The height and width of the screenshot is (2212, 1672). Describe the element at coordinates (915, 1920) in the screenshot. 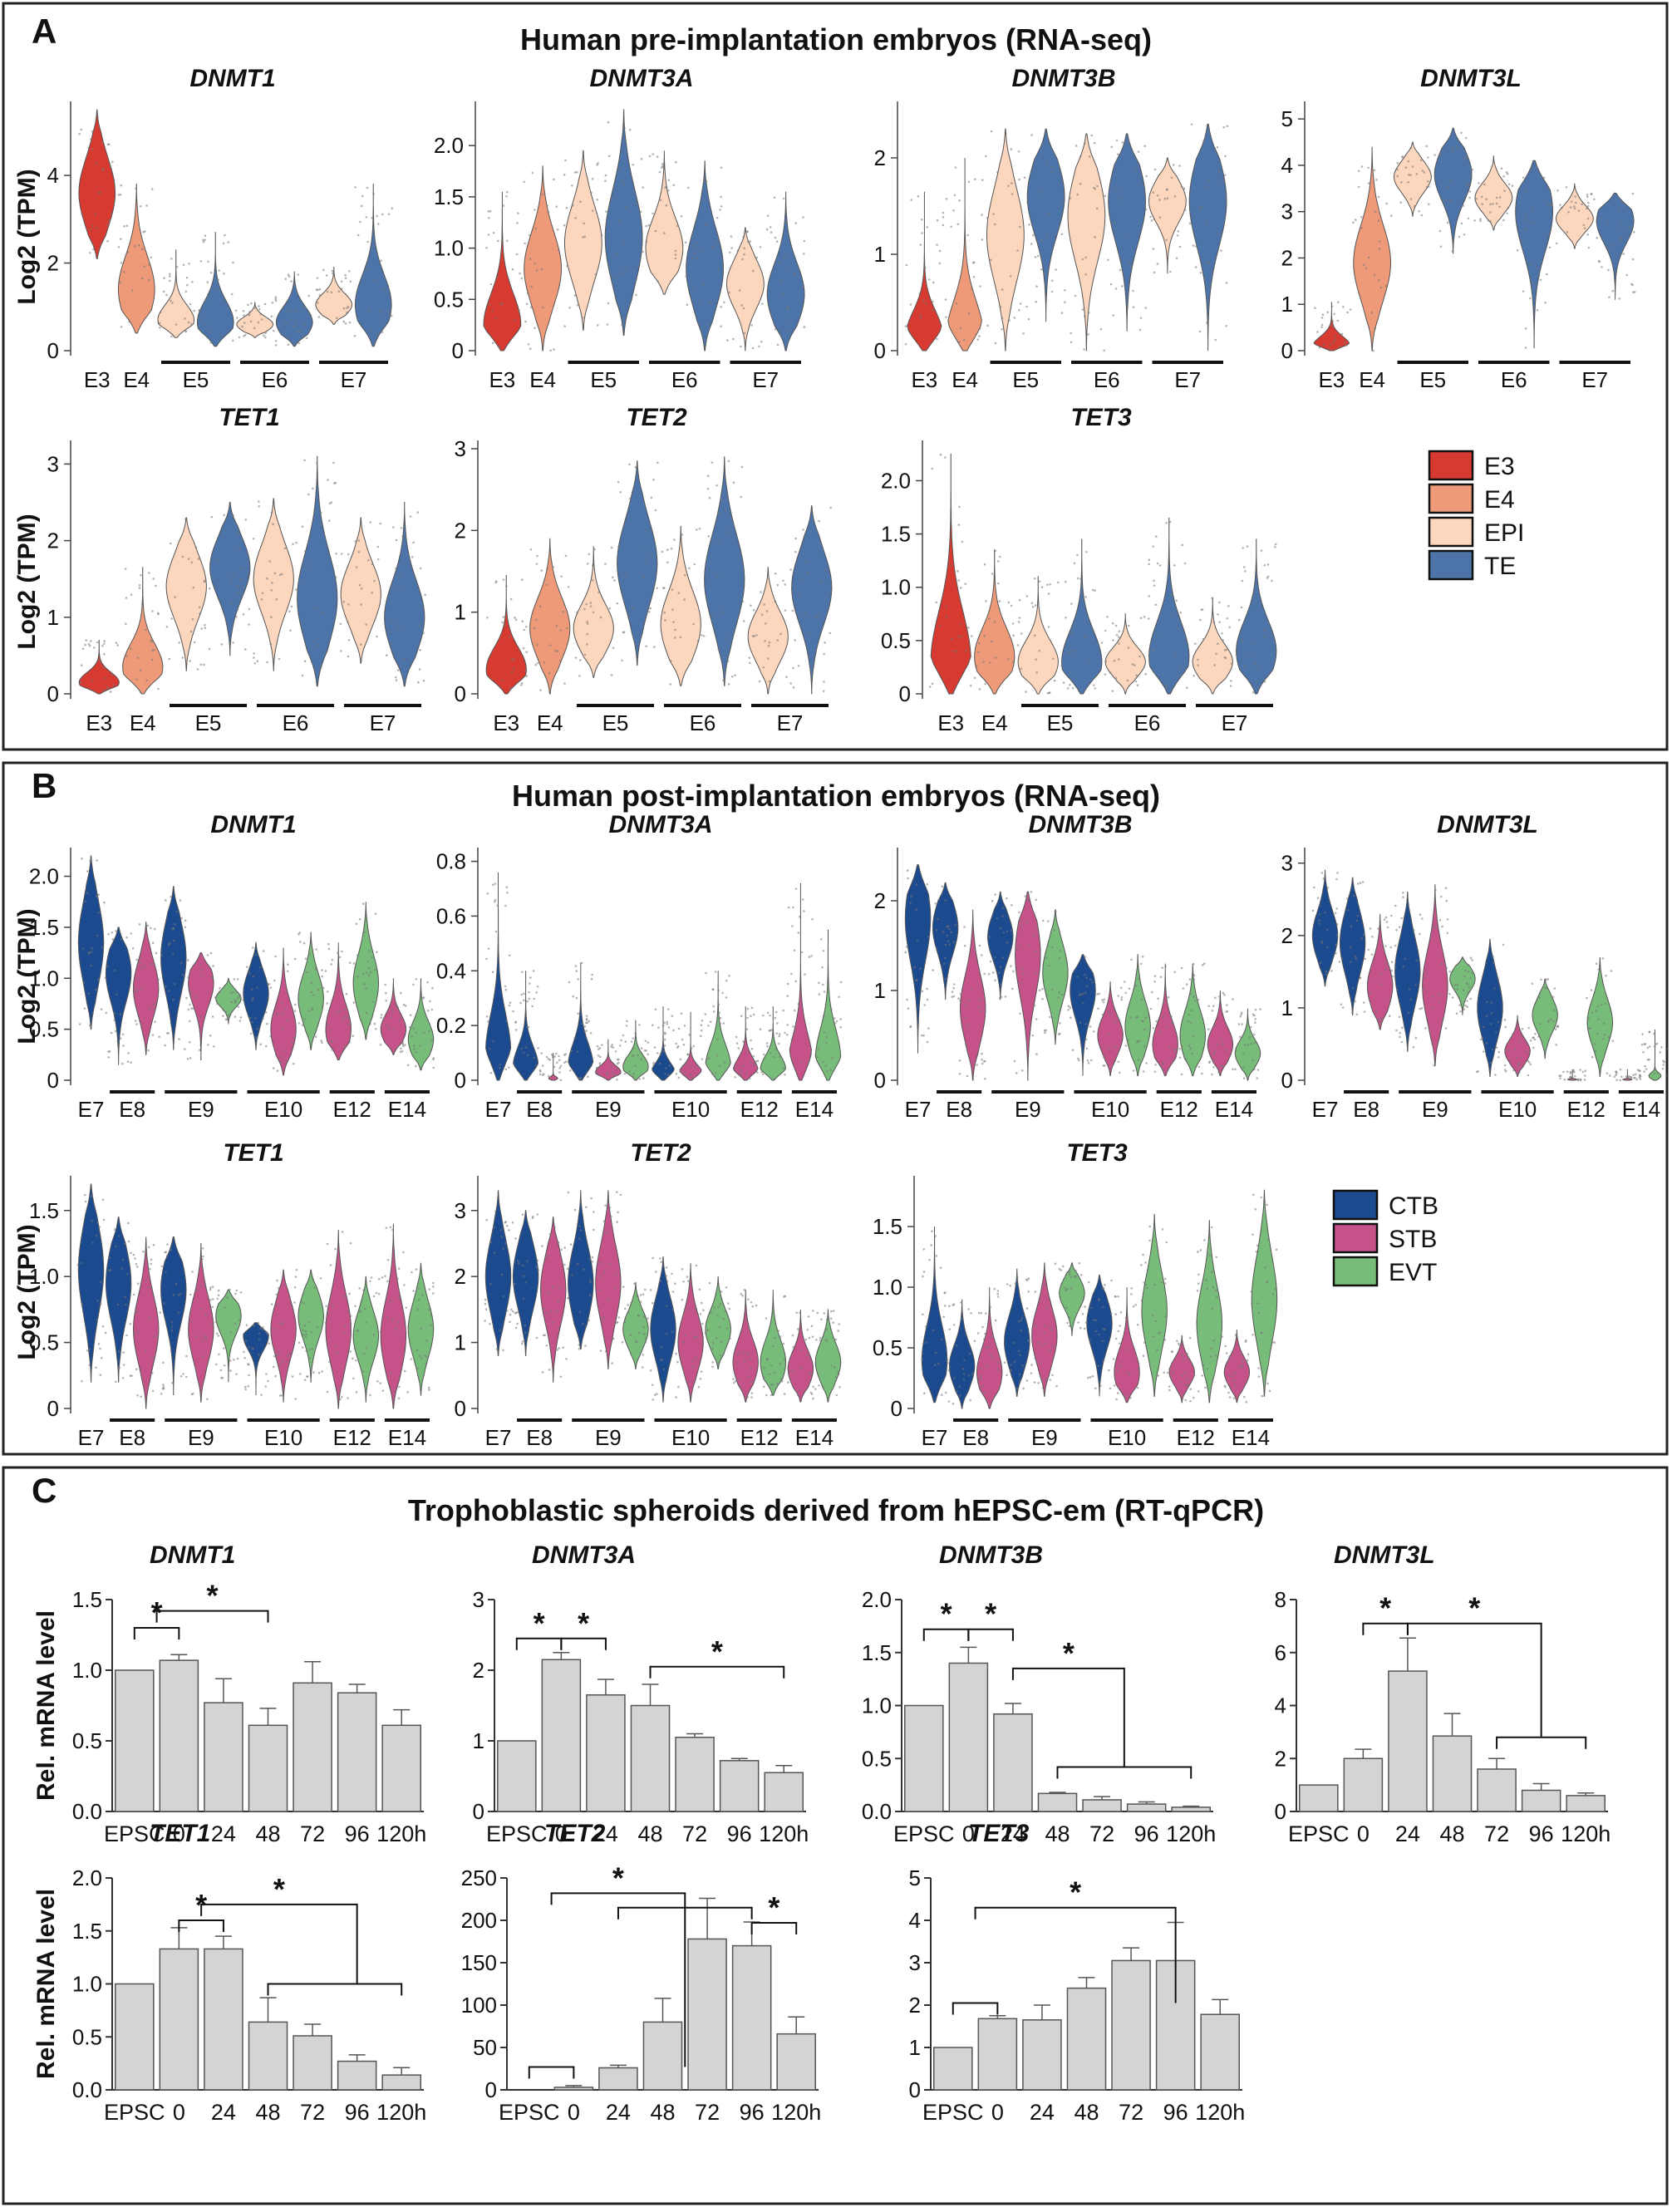

I see `y-tick-label: 4` at that location.